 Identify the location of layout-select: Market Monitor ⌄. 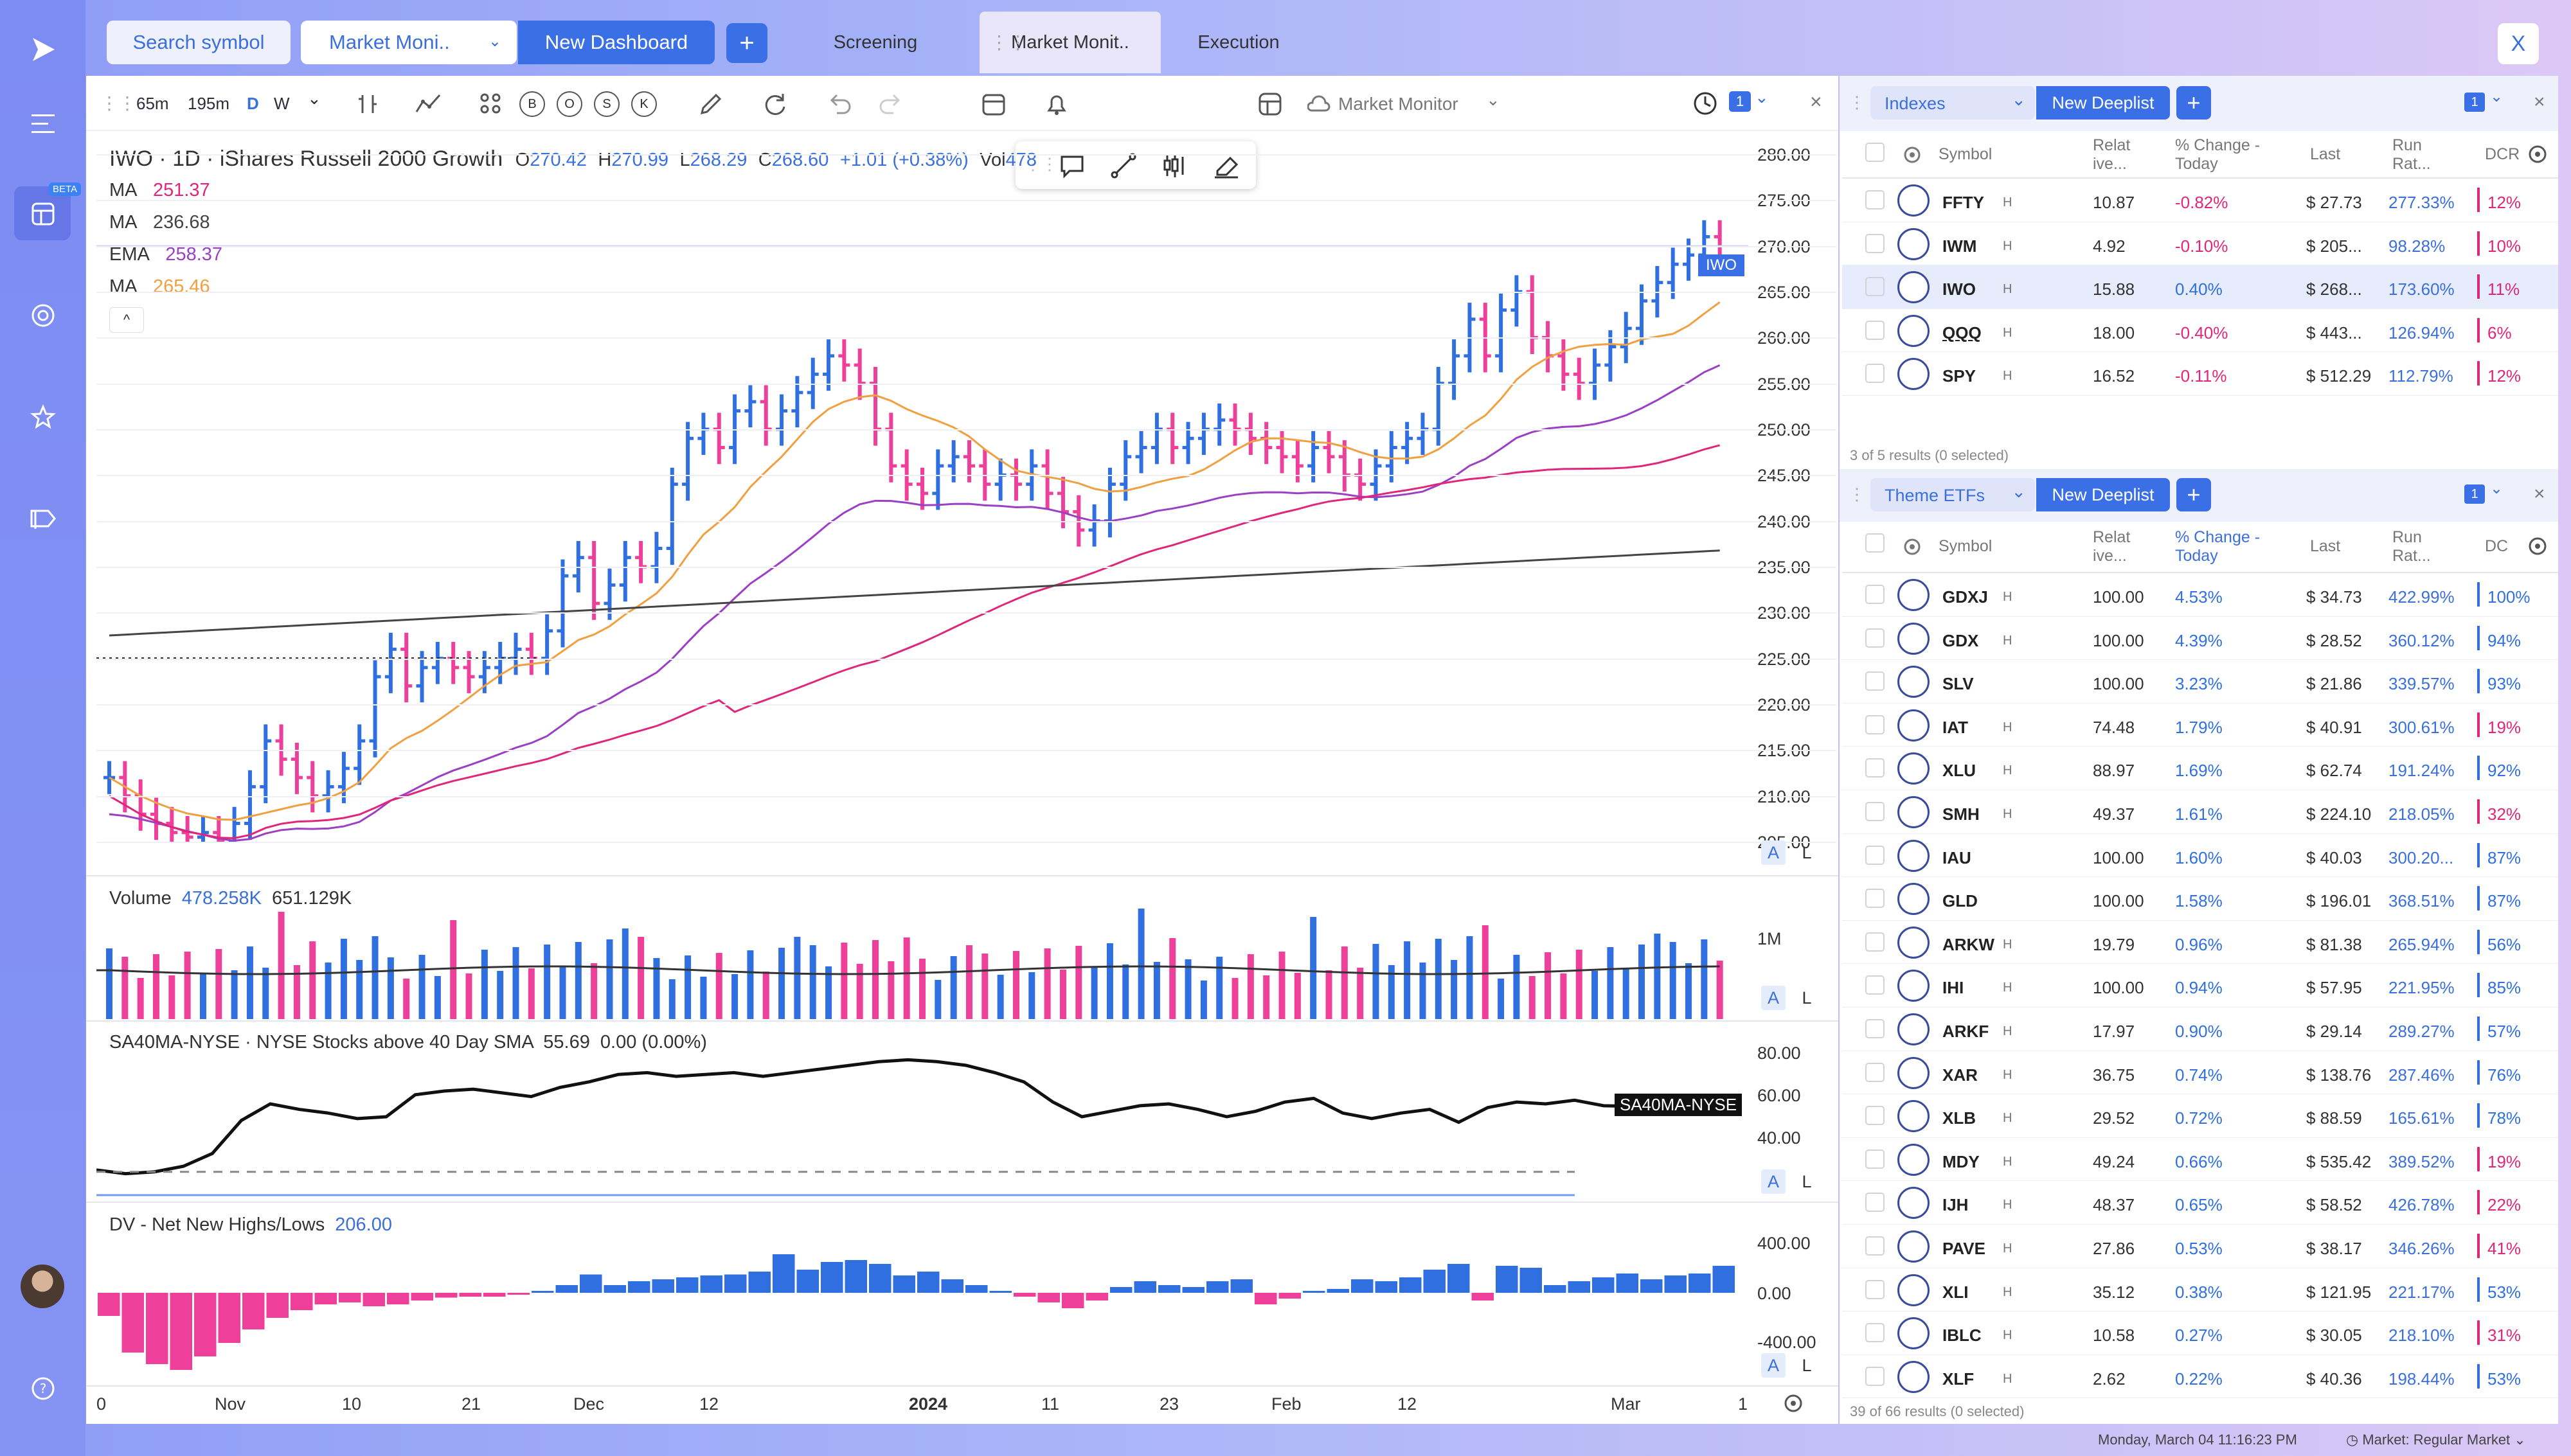
(1416, 104).